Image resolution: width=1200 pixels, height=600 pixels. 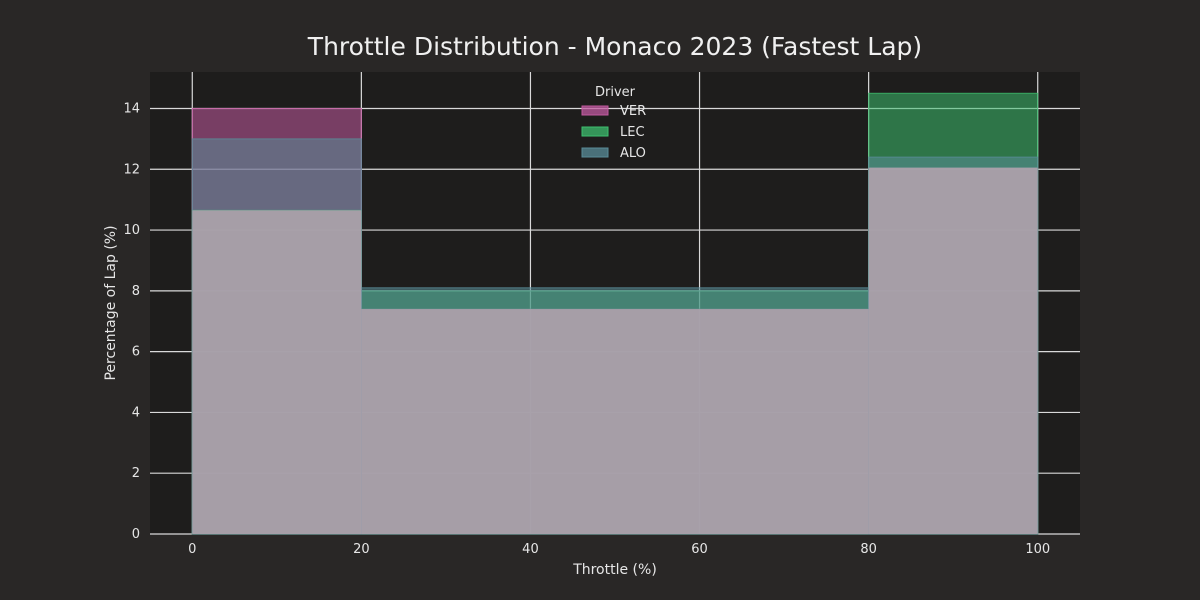 I want to click on legend-label-lec: LEC, so click(x=632, y=132).